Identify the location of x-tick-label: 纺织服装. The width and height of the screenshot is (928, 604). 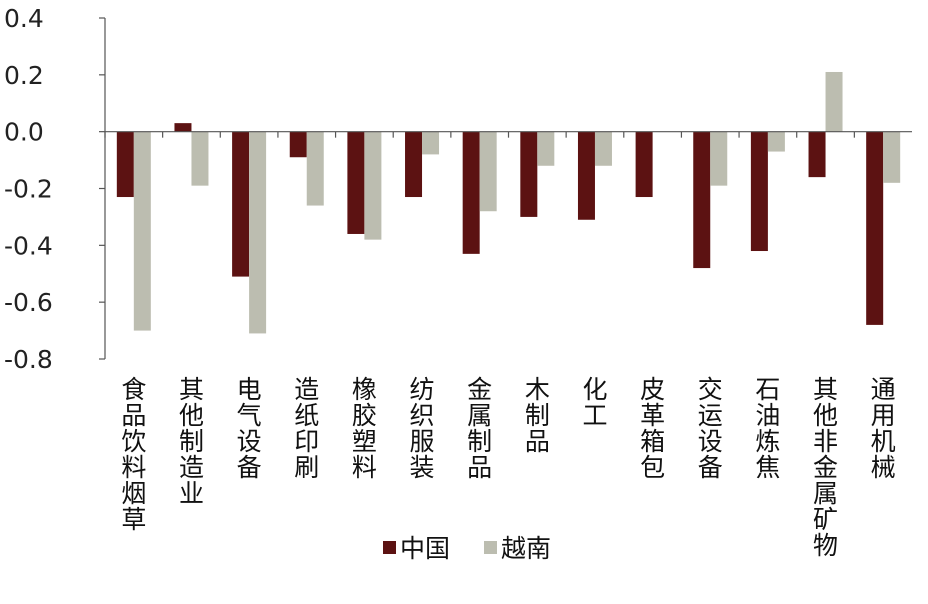
(422, 428).